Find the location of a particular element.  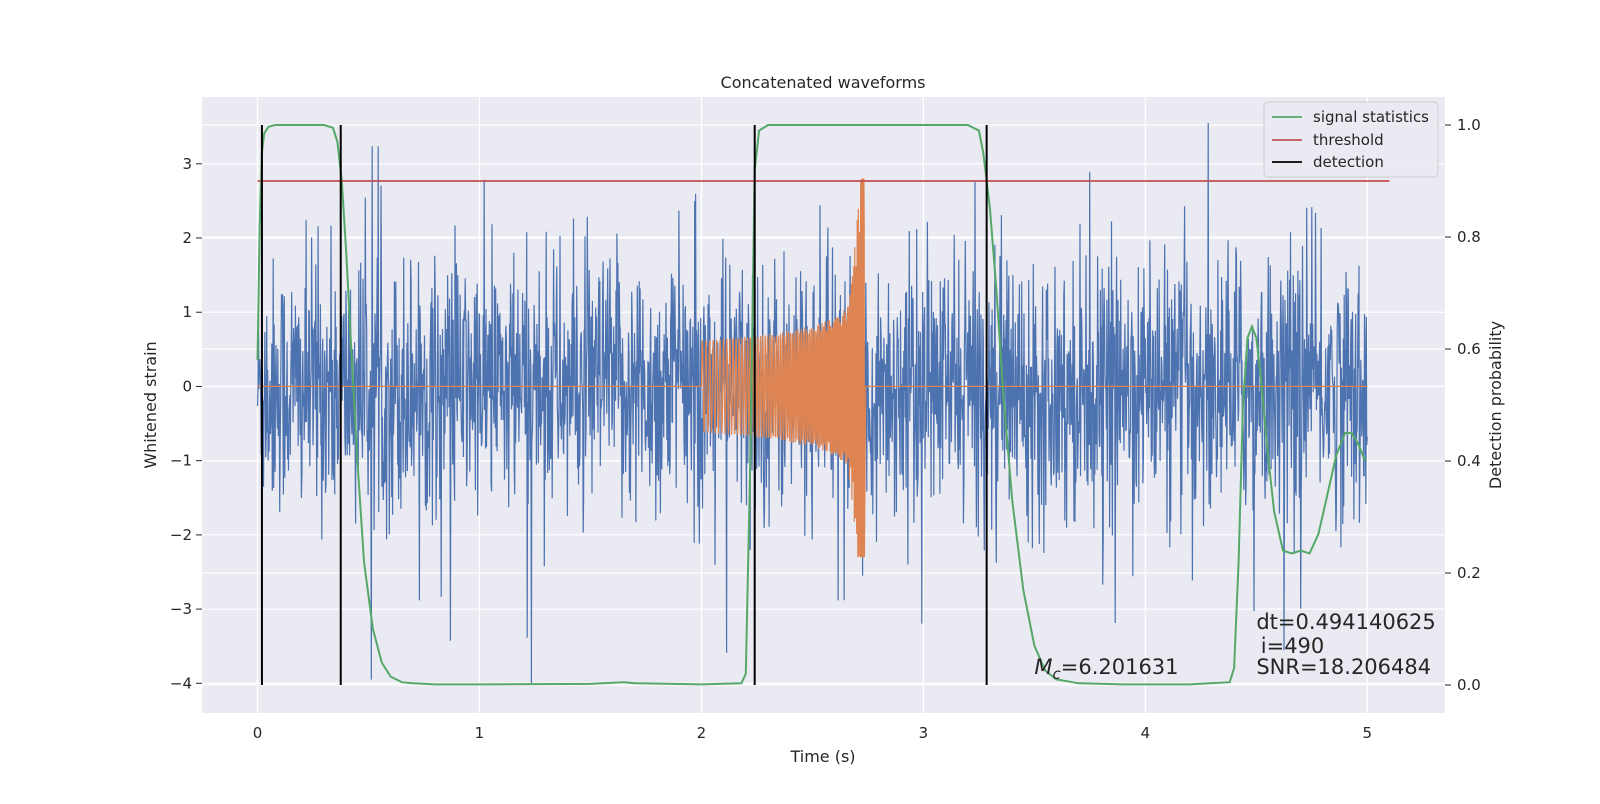

annotation-1: i=490 is located at coordinates (1293, 646).